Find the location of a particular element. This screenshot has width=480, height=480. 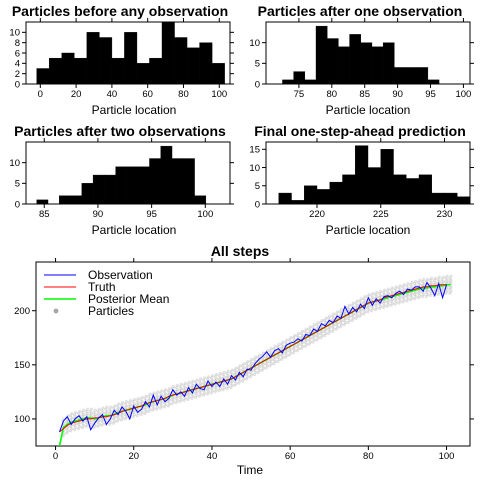

legend-particles-label: Particles is located at coordinates (111, 311).